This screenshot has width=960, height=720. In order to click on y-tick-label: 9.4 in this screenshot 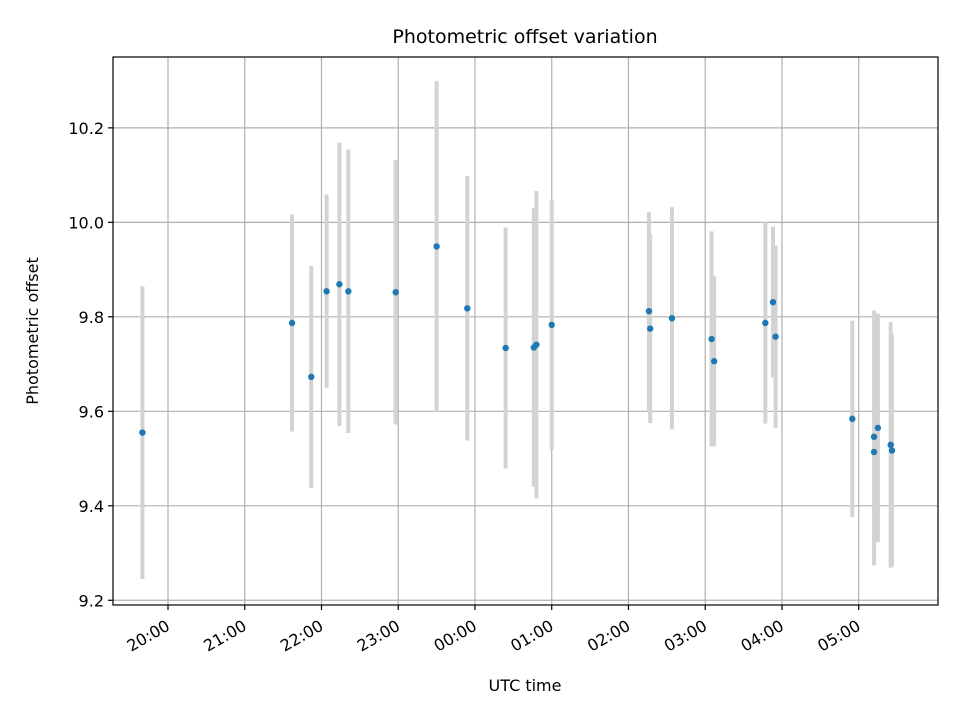, I will do `click(91, 506)`.